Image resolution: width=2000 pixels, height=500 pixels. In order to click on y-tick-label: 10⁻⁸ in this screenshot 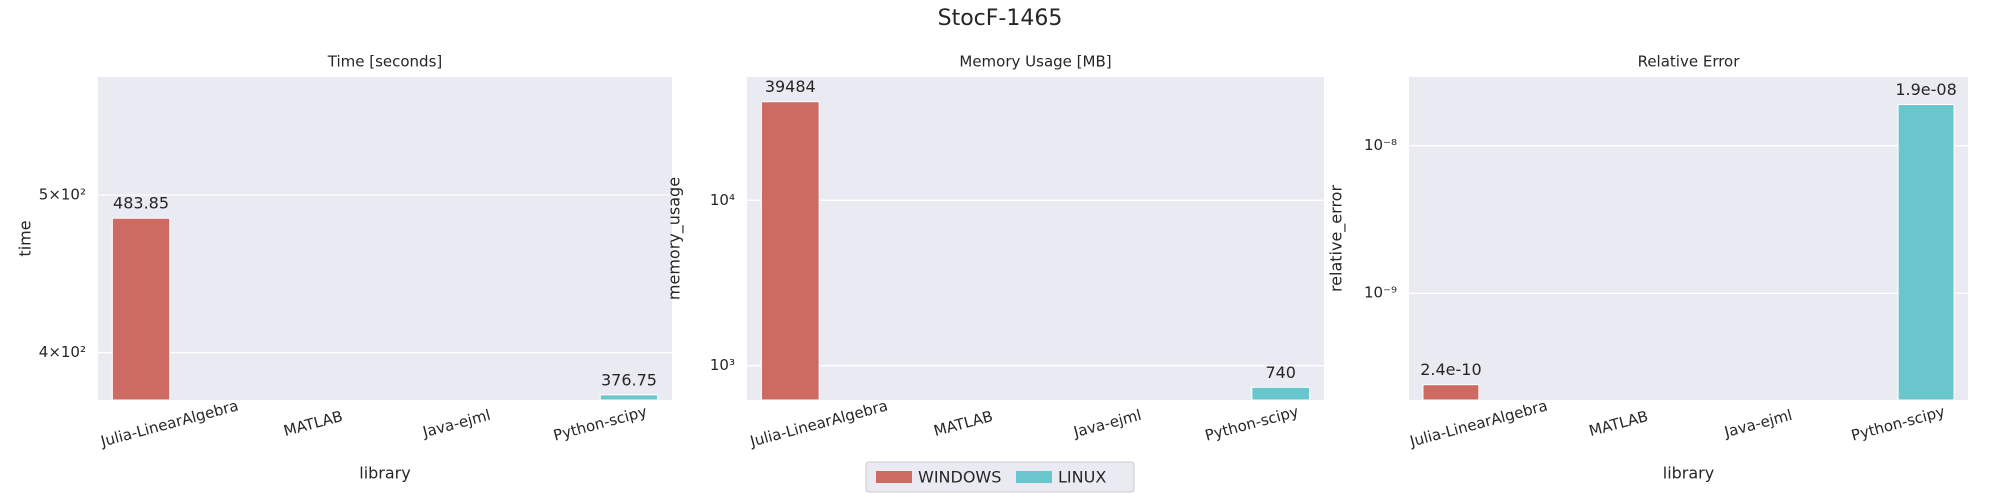, I will do `click(1380, 145)`.